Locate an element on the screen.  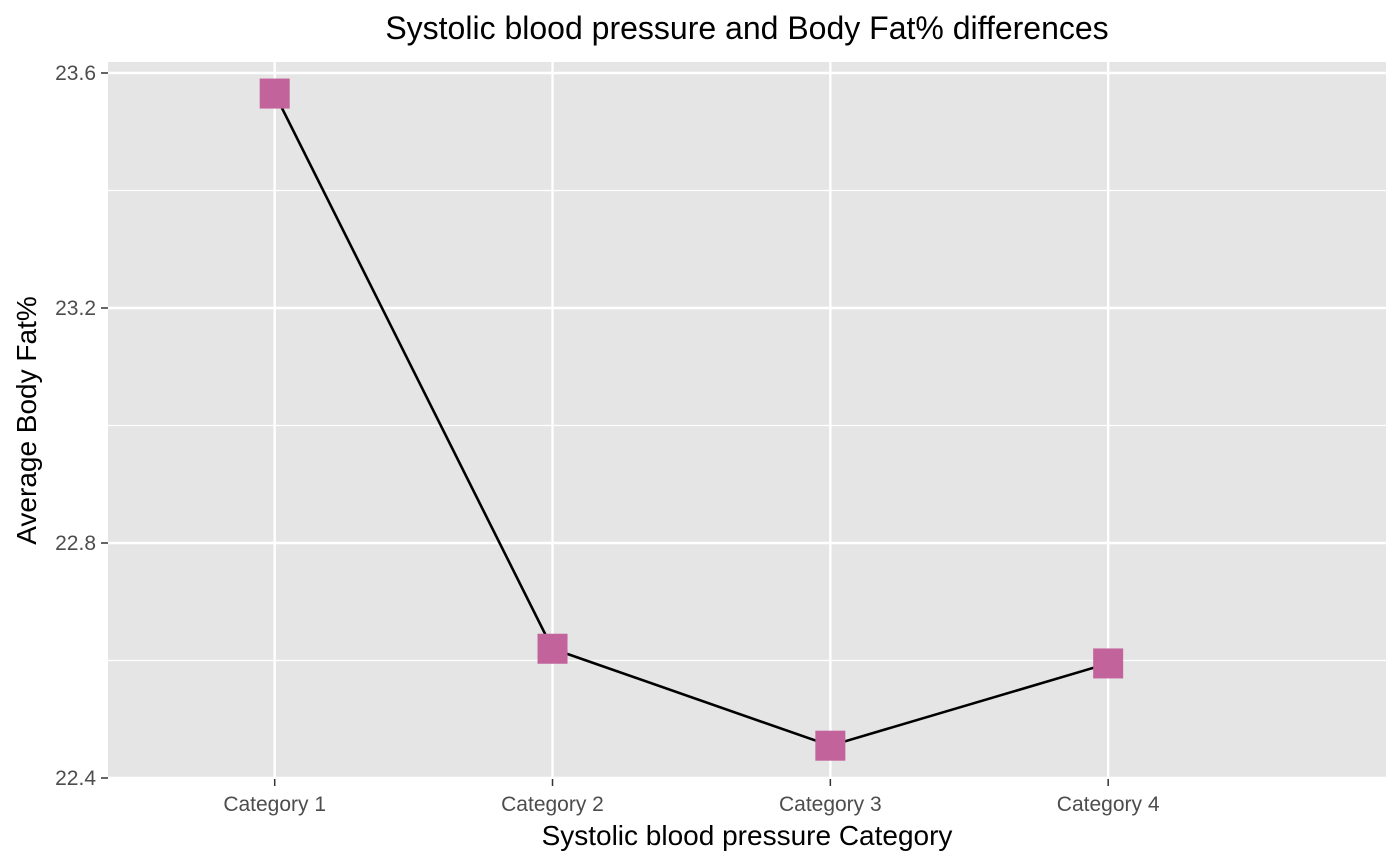
y-tick-label: 23.6 is located at coordinates (75, 73).